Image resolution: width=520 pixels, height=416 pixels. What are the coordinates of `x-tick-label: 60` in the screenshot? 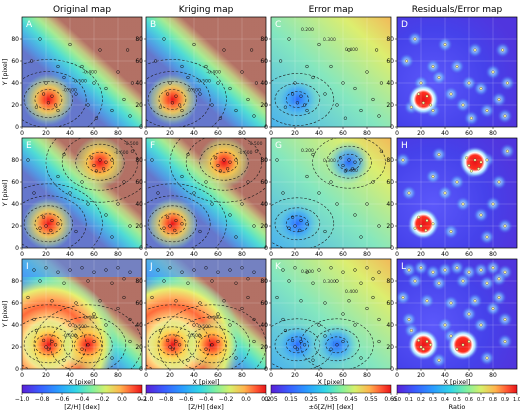 It's located at (469, 375).